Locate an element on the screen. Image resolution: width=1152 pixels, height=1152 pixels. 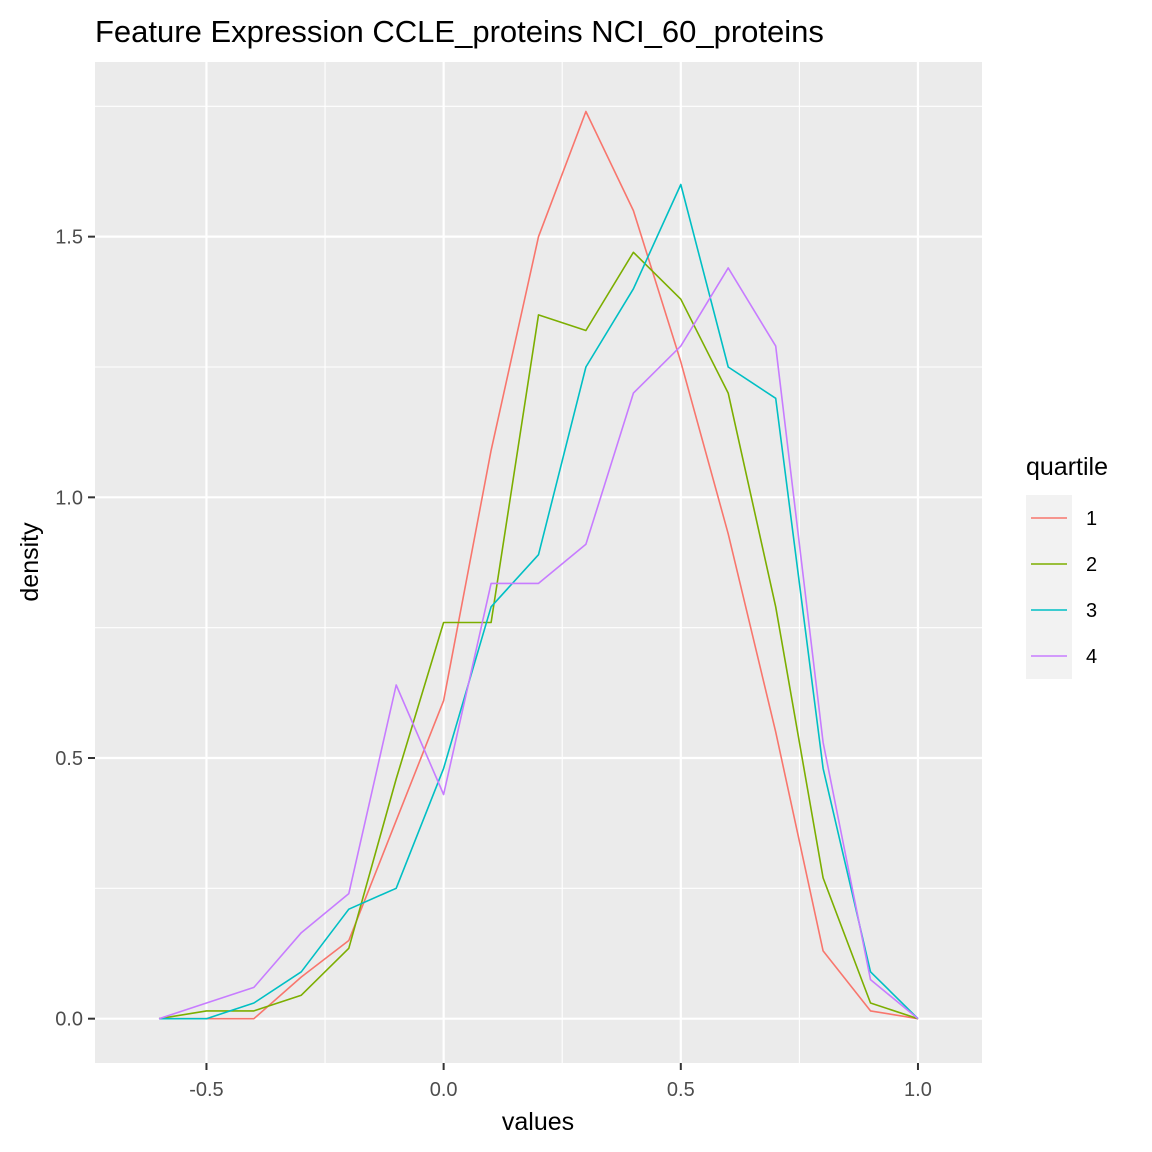
legend-label-1: 1 is located at coordinates (1091, 519).